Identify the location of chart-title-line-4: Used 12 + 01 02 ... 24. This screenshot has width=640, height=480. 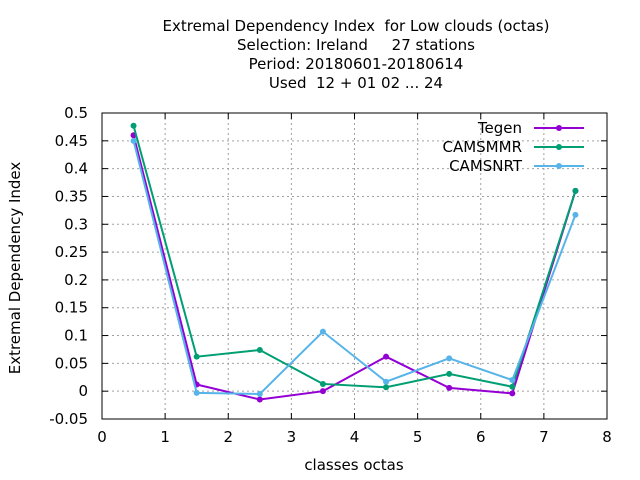
(356, 83).